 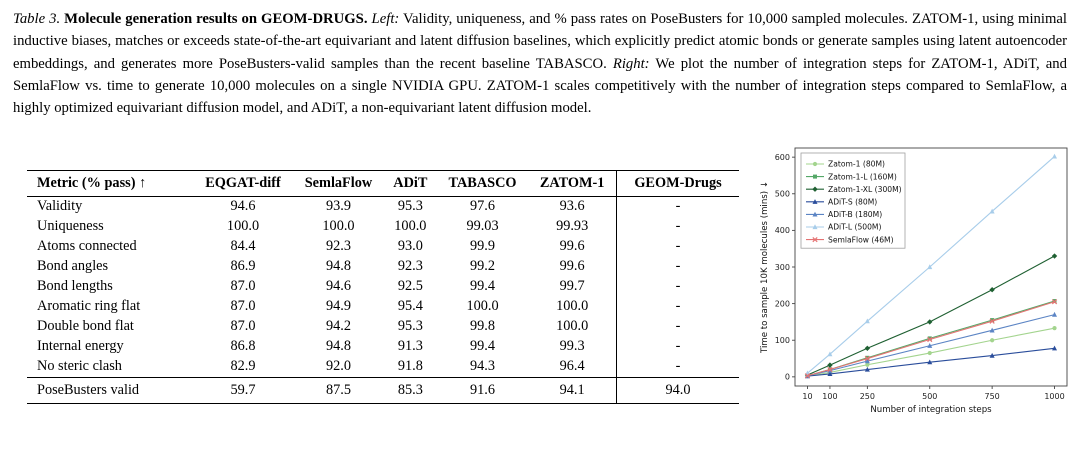 I want to click on metric-name: Bond angles, so click(x=73, y=266).